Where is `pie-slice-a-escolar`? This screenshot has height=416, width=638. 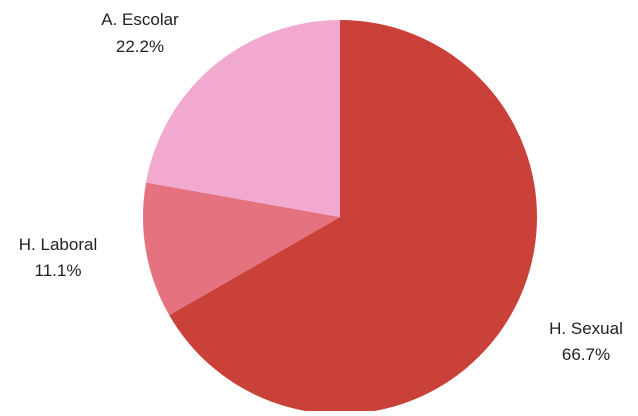
pie-slice-a-escolar is located at coordinates (243, 118).